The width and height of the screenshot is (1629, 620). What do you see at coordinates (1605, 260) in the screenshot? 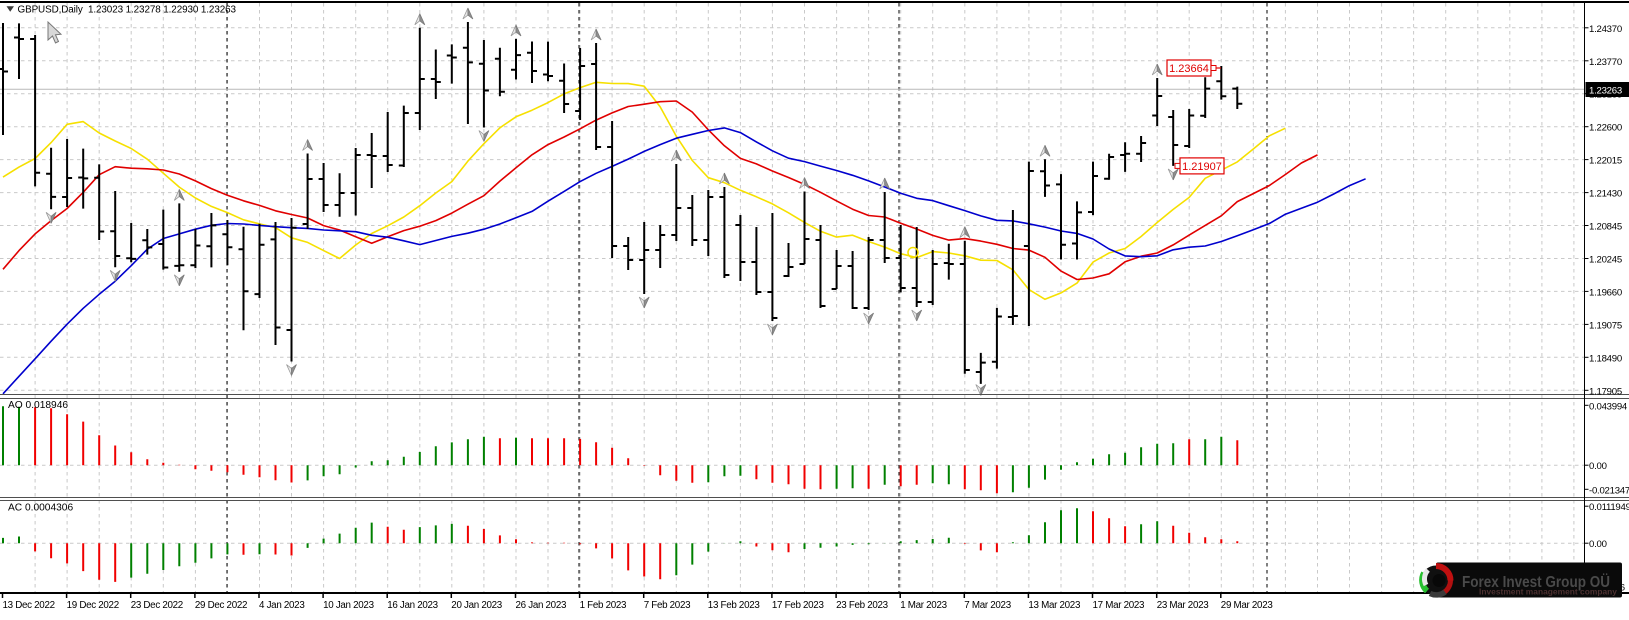
I see `svg-text: 1.20245` at bounding box center [1605, 260].